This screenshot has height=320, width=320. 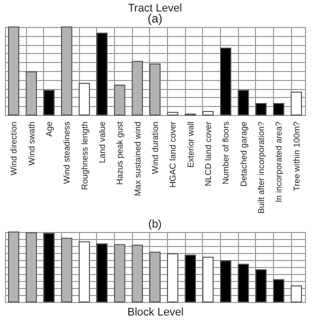 What do you see at coordinates (67, 153) in the screenshot?
I see `x-tick-label: Wind steadiness` at bounding box center [67, 153].